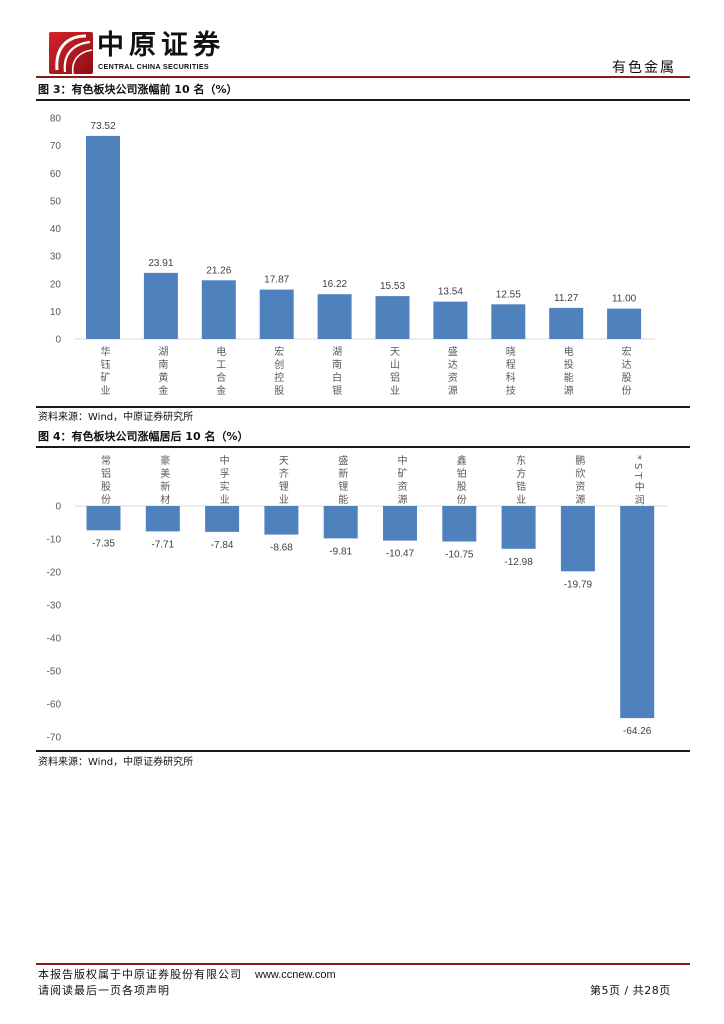  Describe the element at coordinates (508, 294) in the screenshot. I see `chart1-value-label: 12.55` at that location.